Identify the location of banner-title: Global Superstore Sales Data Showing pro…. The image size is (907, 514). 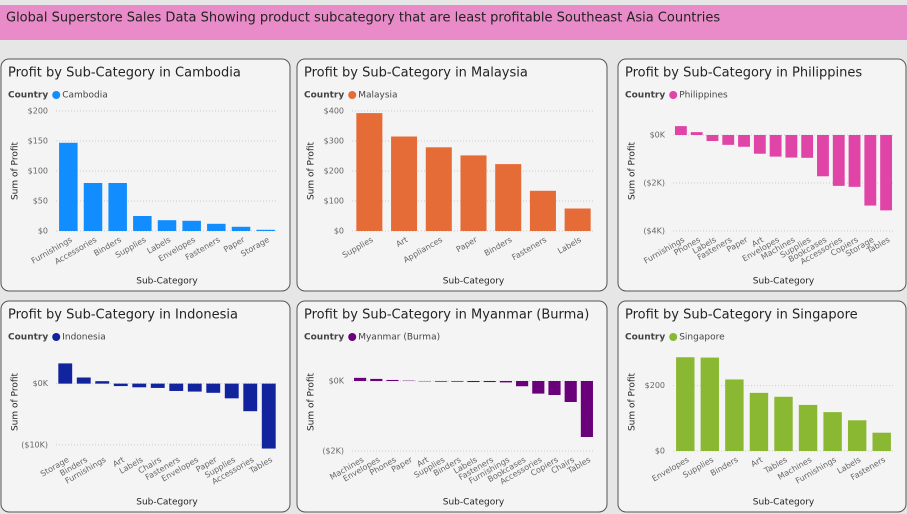
(363, 18).